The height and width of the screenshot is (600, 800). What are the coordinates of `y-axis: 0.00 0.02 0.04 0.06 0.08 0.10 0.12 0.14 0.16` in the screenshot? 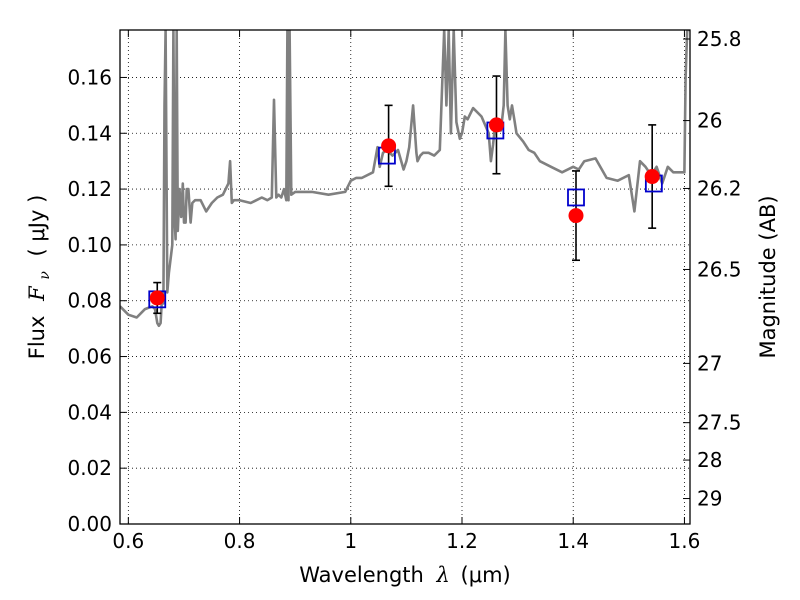 It's located at (97, 300).